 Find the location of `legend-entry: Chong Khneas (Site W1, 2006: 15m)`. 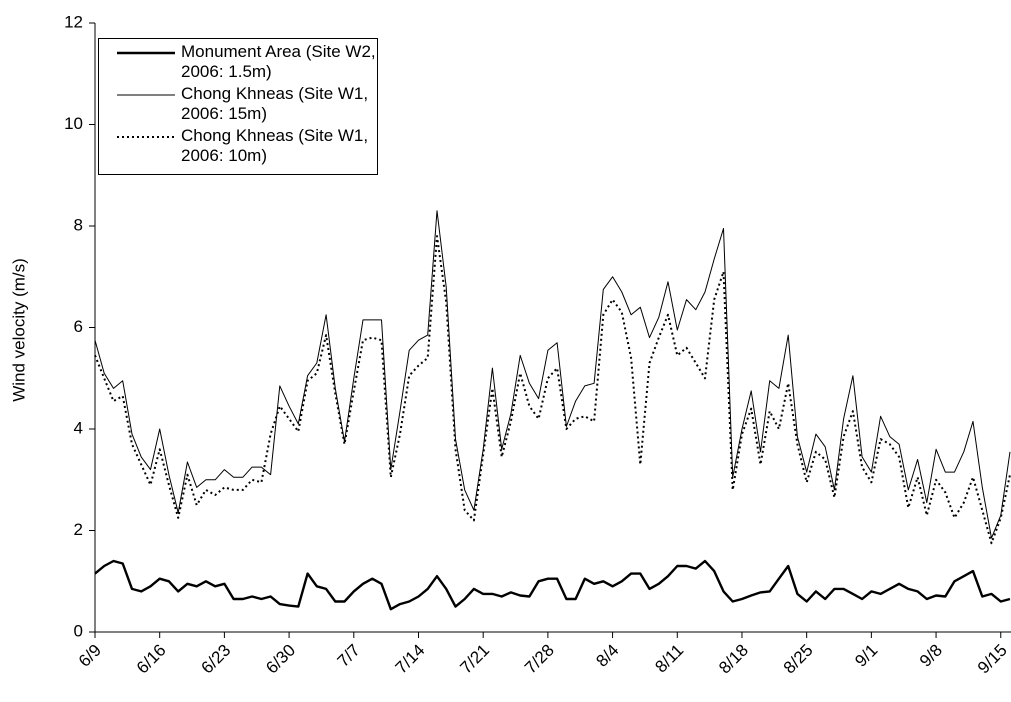

legend-entry: Chong Khneas (Site W1, 2006: 15m) is located at coordinates (240, 104).